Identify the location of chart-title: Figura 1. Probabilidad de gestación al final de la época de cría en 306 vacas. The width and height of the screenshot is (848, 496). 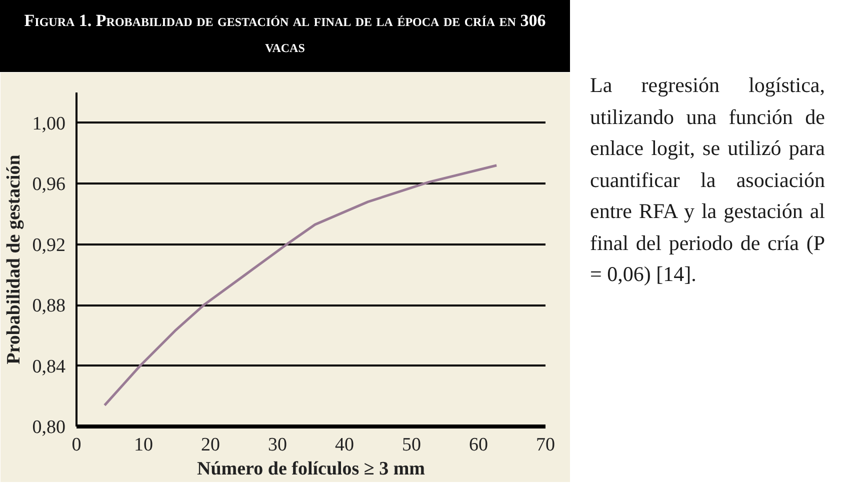
(285, 34).